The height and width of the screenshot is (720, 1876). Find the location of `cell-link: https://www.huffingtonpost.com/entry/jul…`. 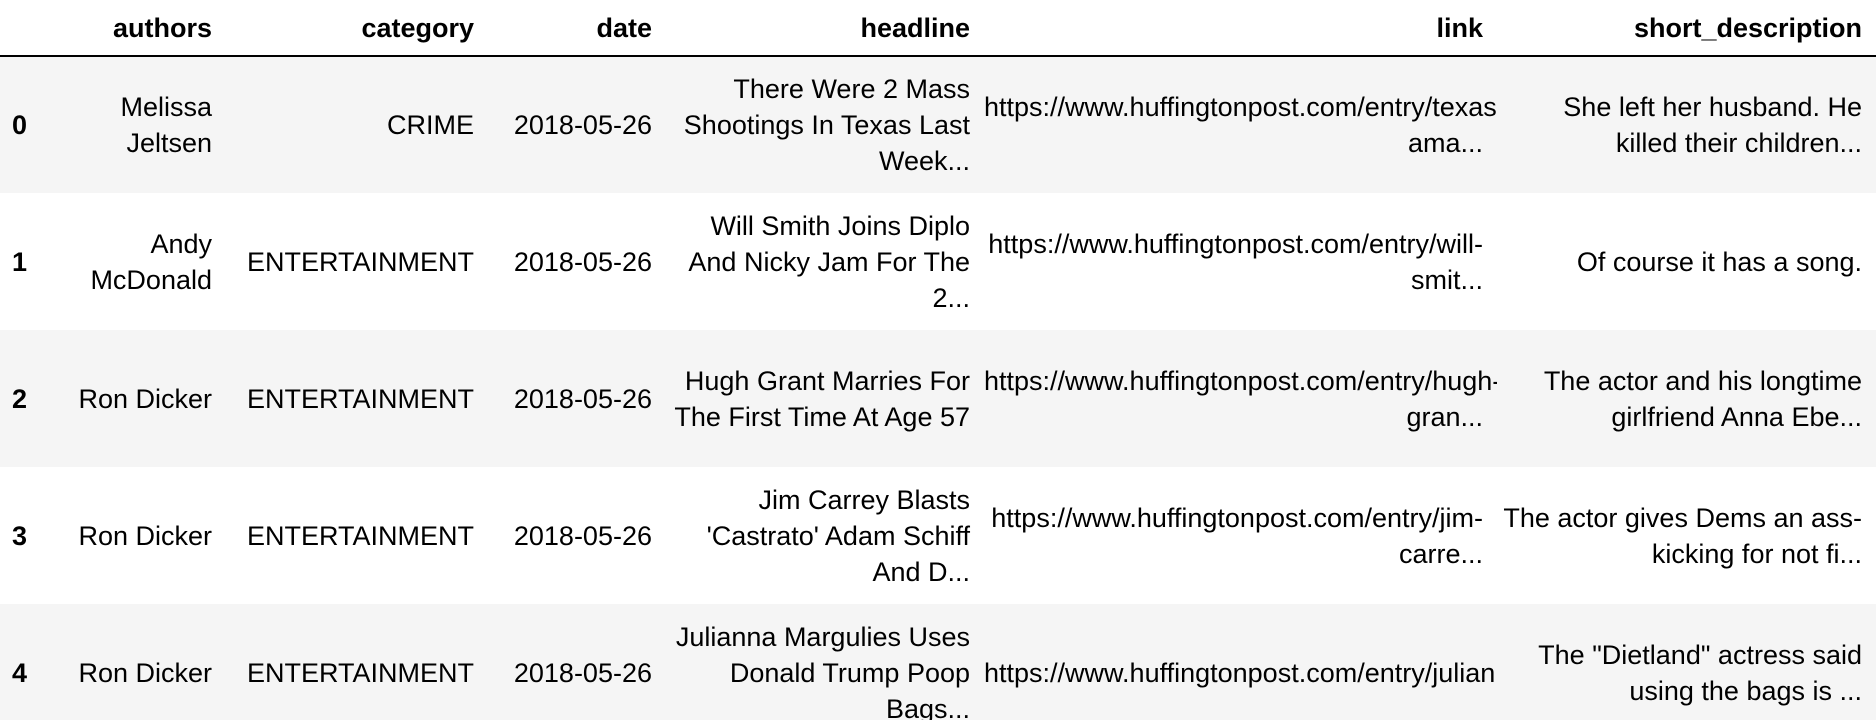

cell-link: https://www.huffingtonpost.com/entry/jul… is located at coordinates (1240, 672).